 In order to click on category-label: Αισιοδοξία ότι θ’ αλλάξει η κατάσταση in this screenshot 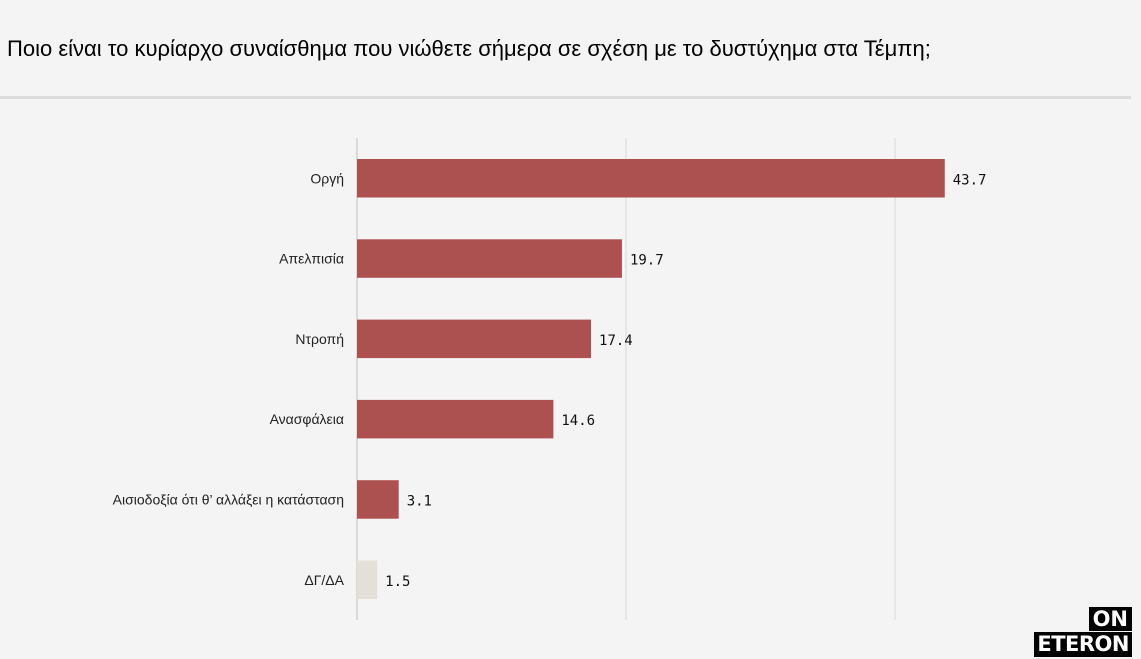, I will do `click(228, 499)`.